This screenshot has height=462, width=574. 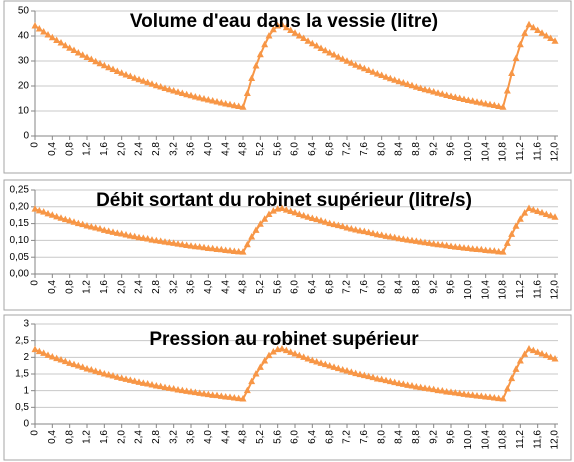 I want to click on x-tick-label: 7,2, so click(x=347, y=287).